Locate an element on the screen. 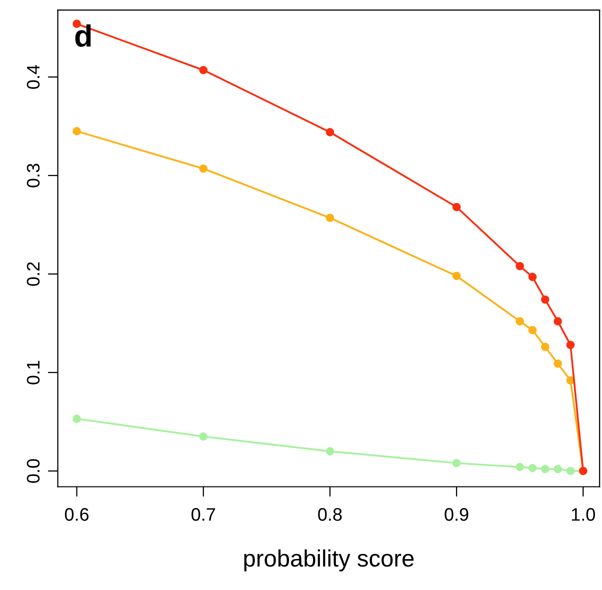 The width and height of the screenshot is (602, 590). x-tick-label: 0.8 is located at coordinates (330, 514).